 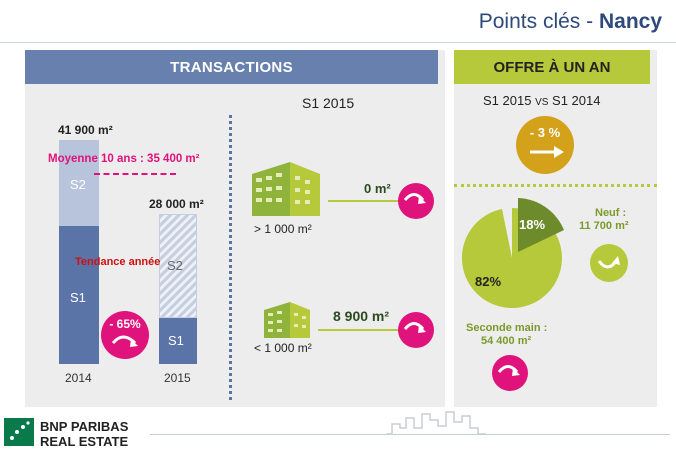 What do you see at coordinates (538, 21) in the screenshot?
I see `title-prefix: Points clés -` at bounding box center [538, 21].